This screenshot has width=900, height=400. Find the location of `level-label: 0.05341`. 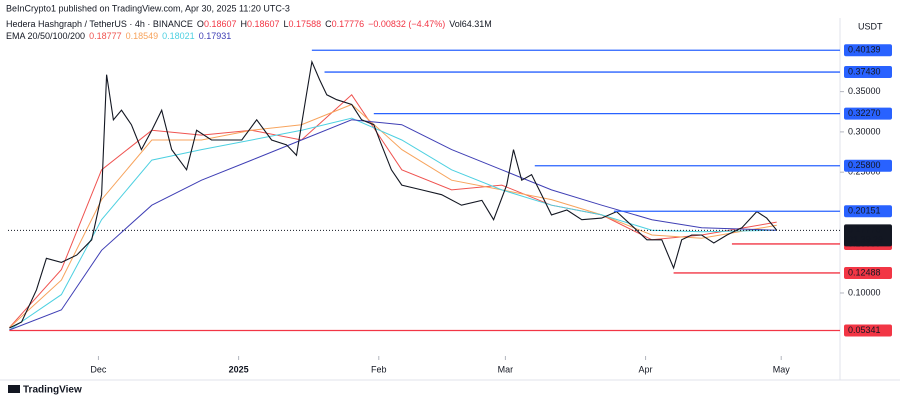

level-label: 0.05341 is located at coordinates (864, 330).